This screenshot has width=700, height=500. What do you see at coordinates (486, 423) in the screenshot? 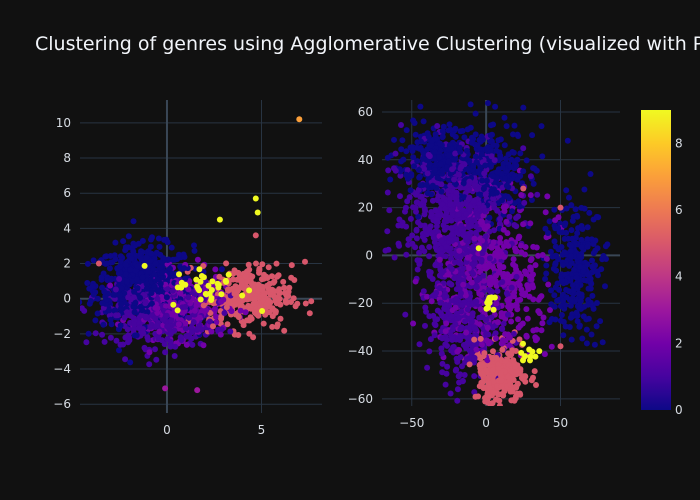
I see `tsne-x-tick-label: 0` at bounding box center [486, 423].